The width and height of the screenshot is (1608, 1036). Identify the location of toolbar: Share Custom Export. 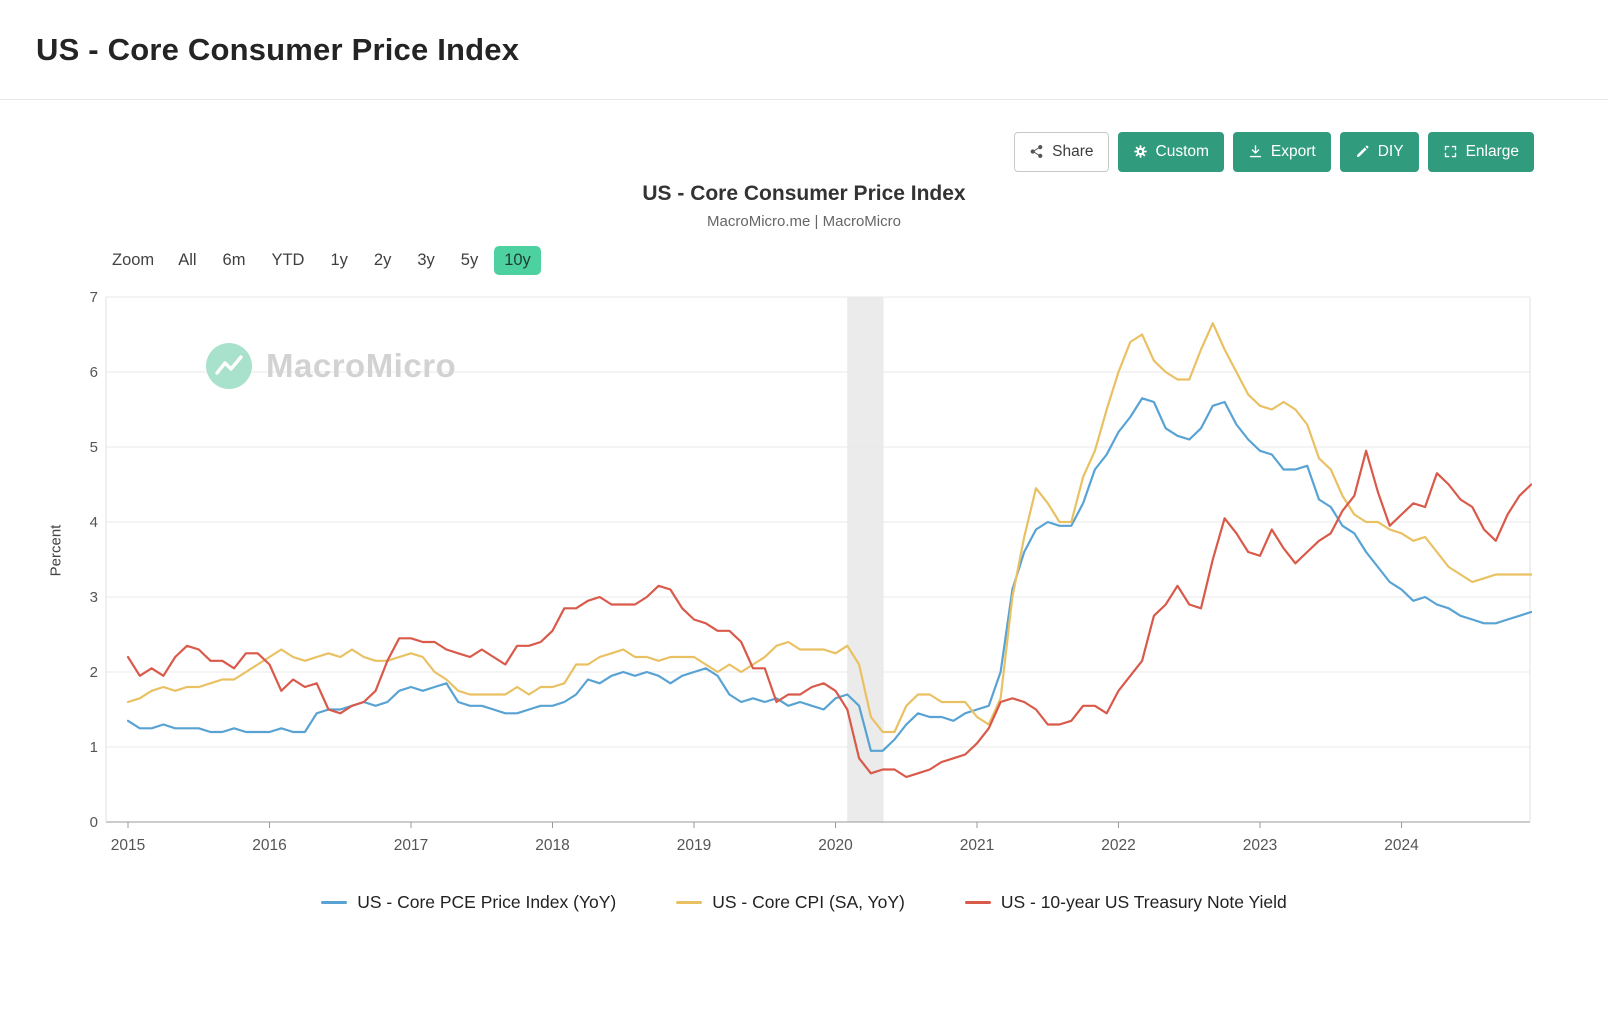
(804, 136).